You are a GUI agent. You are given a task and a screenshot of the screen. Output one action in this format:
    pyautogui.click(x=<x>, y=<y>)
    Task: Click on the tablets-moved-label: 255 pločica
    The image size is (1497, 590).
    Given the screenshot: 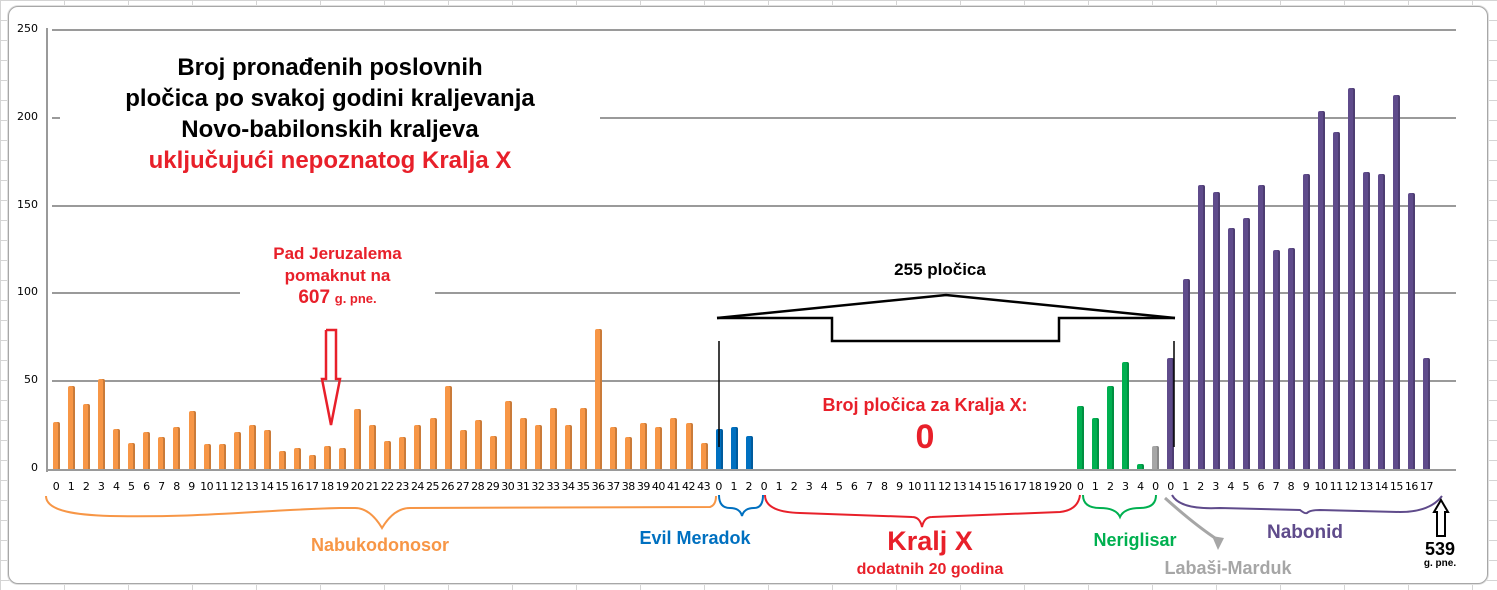 What is the action you would take?
    pyautogui.click(x=940, y=269)
    